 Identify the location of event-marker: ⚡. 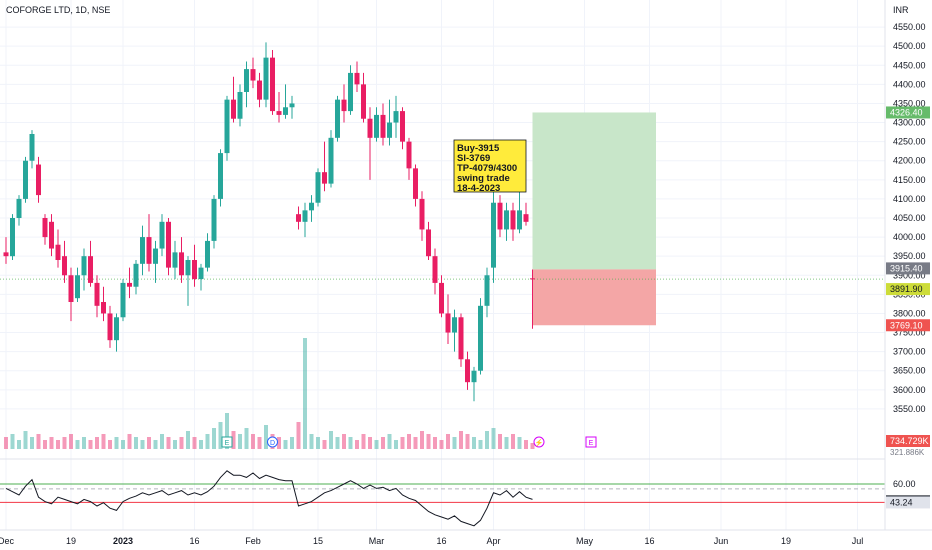
(539, 442).